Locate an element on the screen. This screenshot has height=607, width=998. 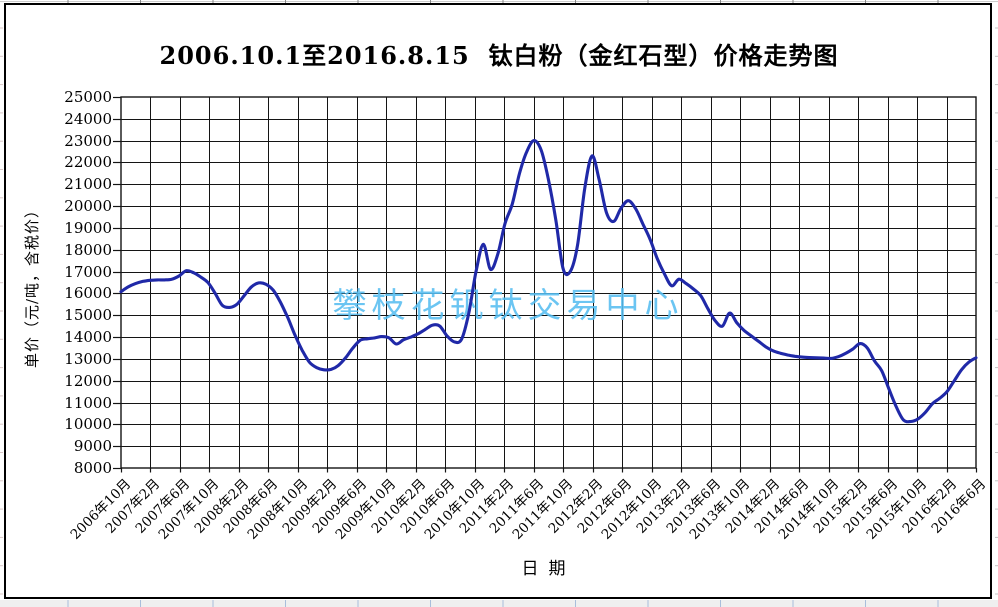
watermark-text: 攀枝花钒钛交易中心 is located at coordinates (508, 306).